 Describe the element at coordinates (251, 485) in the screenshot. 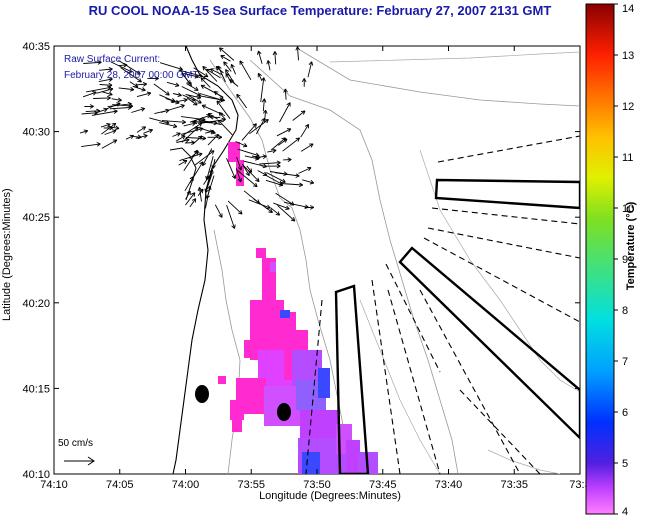

I see `x-tick-label: 73:55` at that location.